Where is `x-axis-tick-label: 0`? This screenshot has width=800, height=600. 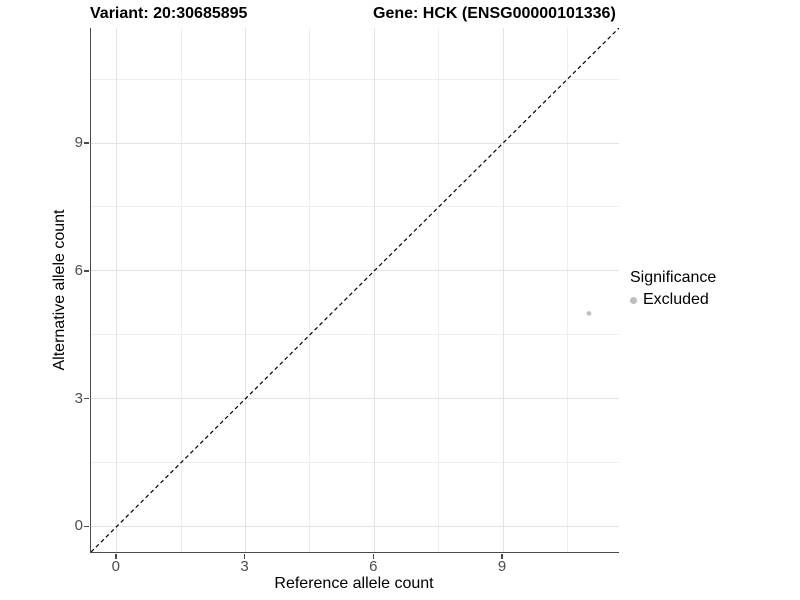
x-axis-tick-label: 0 is located at coordinates (115, 566).